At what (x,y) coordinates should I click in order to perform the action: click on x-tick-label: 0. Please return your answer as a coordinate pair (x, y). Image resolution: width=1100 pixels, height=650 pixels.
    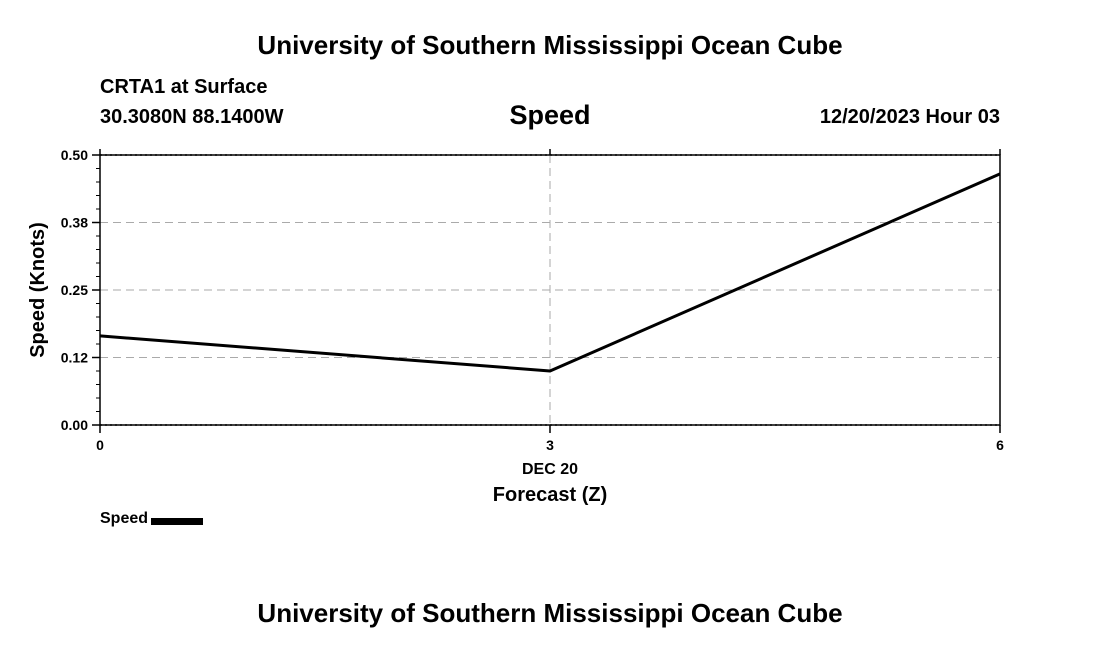
    Looking at the image, I should click on (100, 445).